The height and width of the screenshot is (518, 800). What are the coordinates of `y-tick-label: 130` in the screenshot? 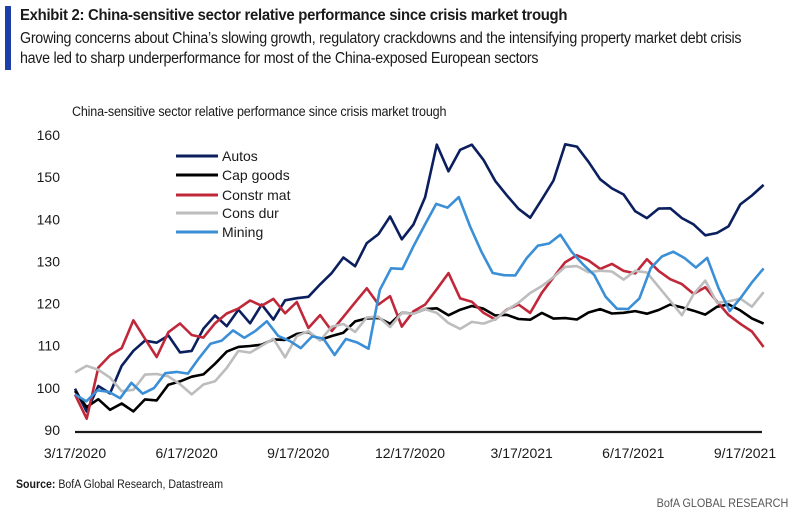 It's located at (49, 261).